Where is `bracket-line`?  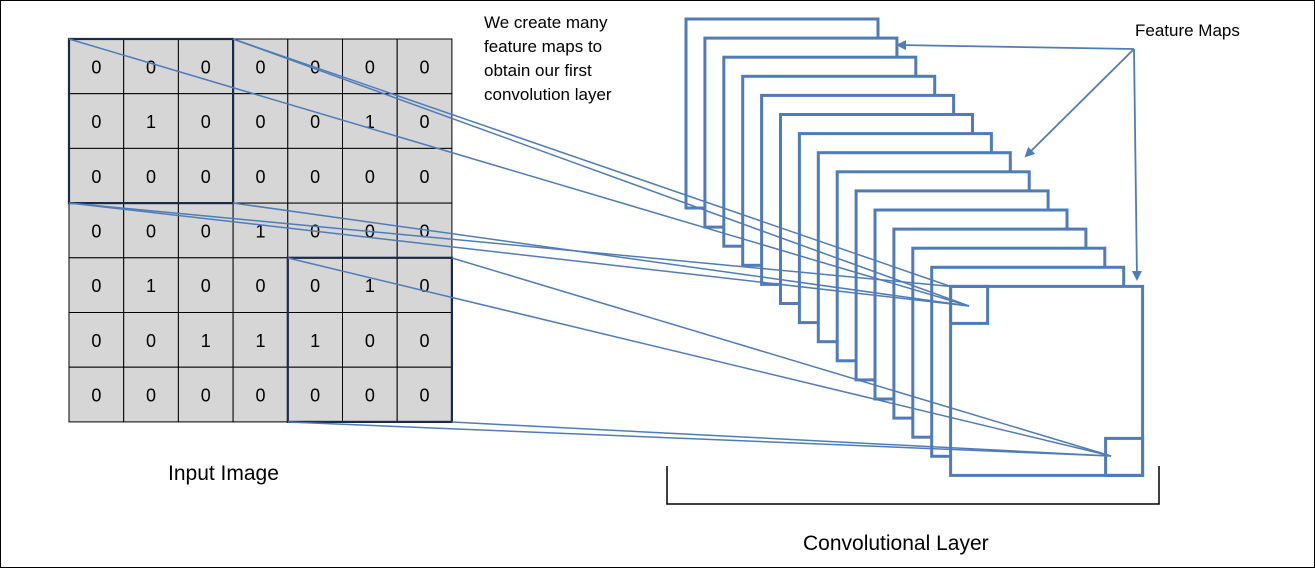 bracket-line is located at coordinates (913, 485).